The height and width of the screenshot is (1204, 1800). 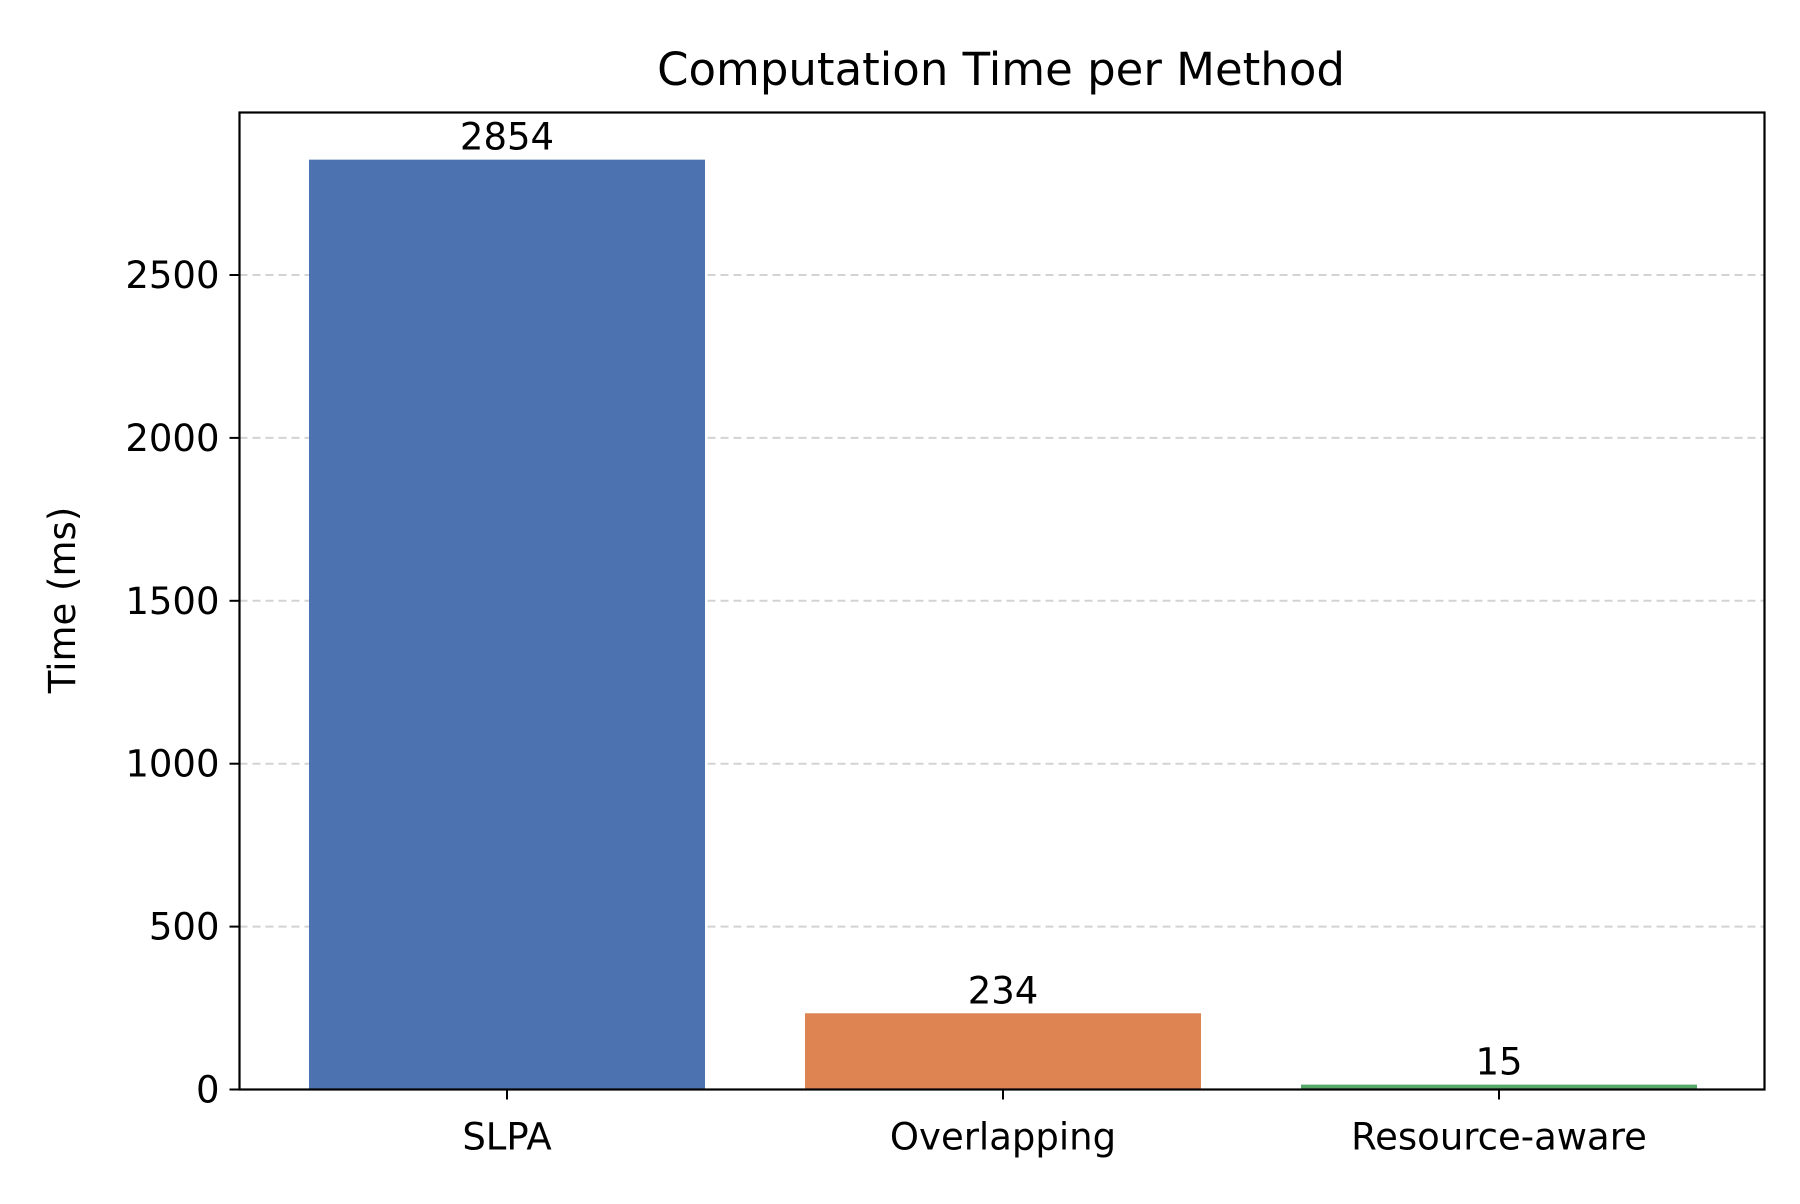 I want to click on y-tick-label: 1500, so click(x=172, y=601).